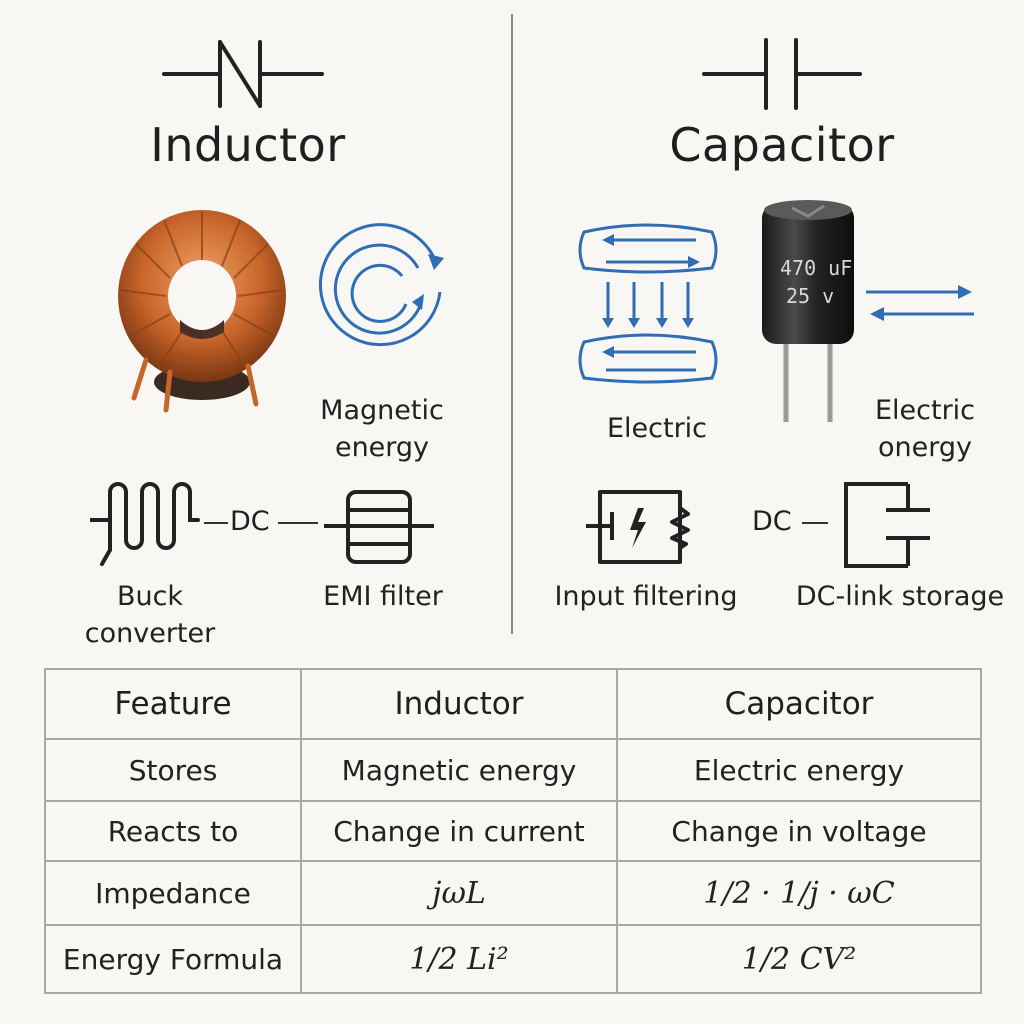 This screenshot has height=1024, width=1024. I want to click on row-inductor-value: Magnetic energy, so click(459, 770).